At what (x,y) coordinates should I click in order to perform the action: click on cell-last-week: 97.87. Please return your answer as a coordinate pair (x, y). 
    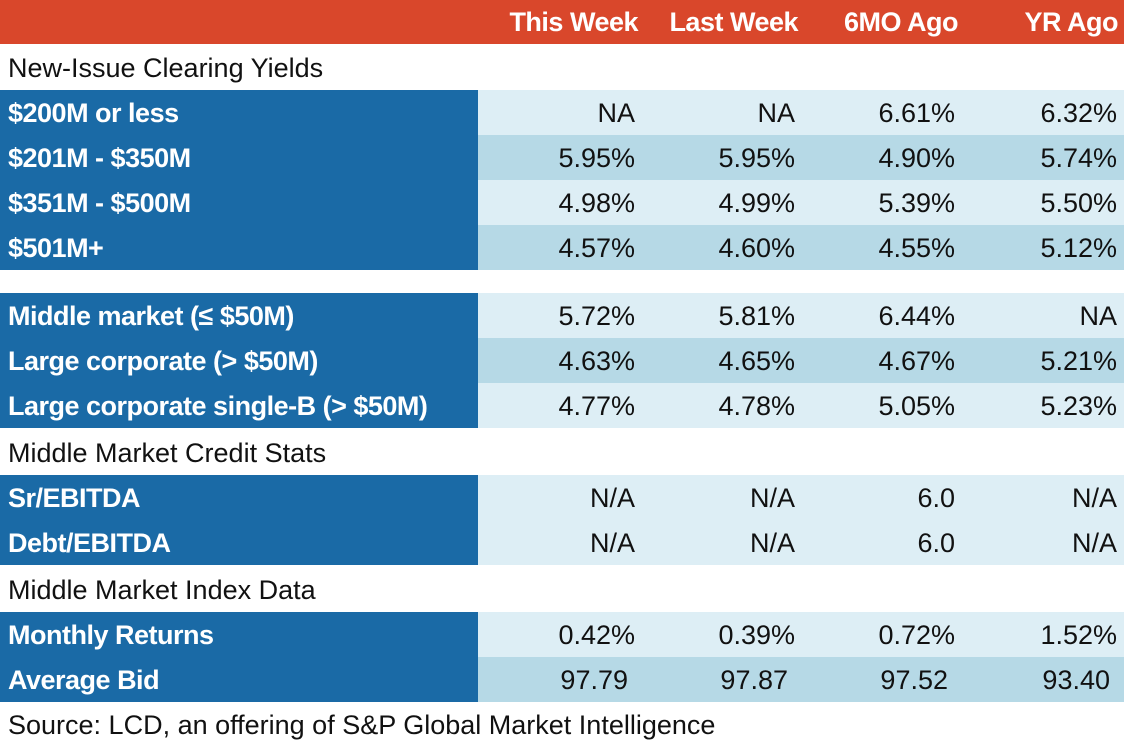
    Looking at the image, I should click on (754, 680).